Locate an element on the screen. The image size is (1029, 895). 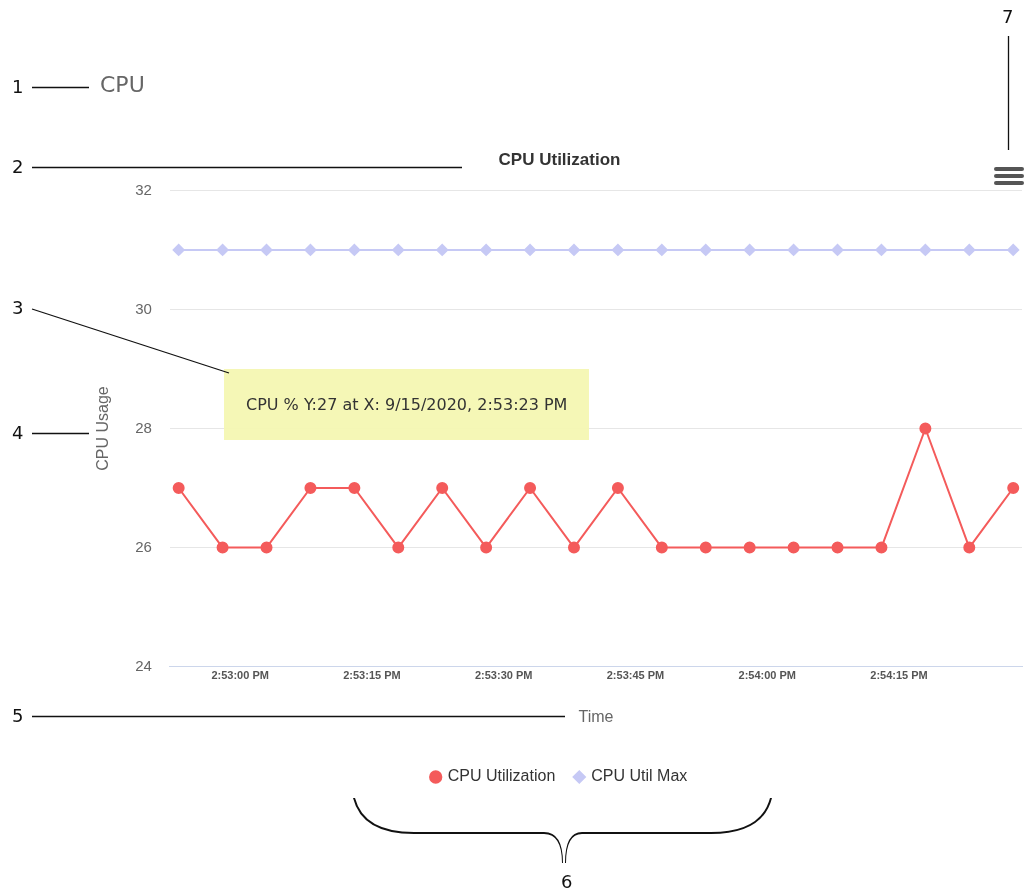
legend-label: CPU Utilization is located at coordinates (501, 776).